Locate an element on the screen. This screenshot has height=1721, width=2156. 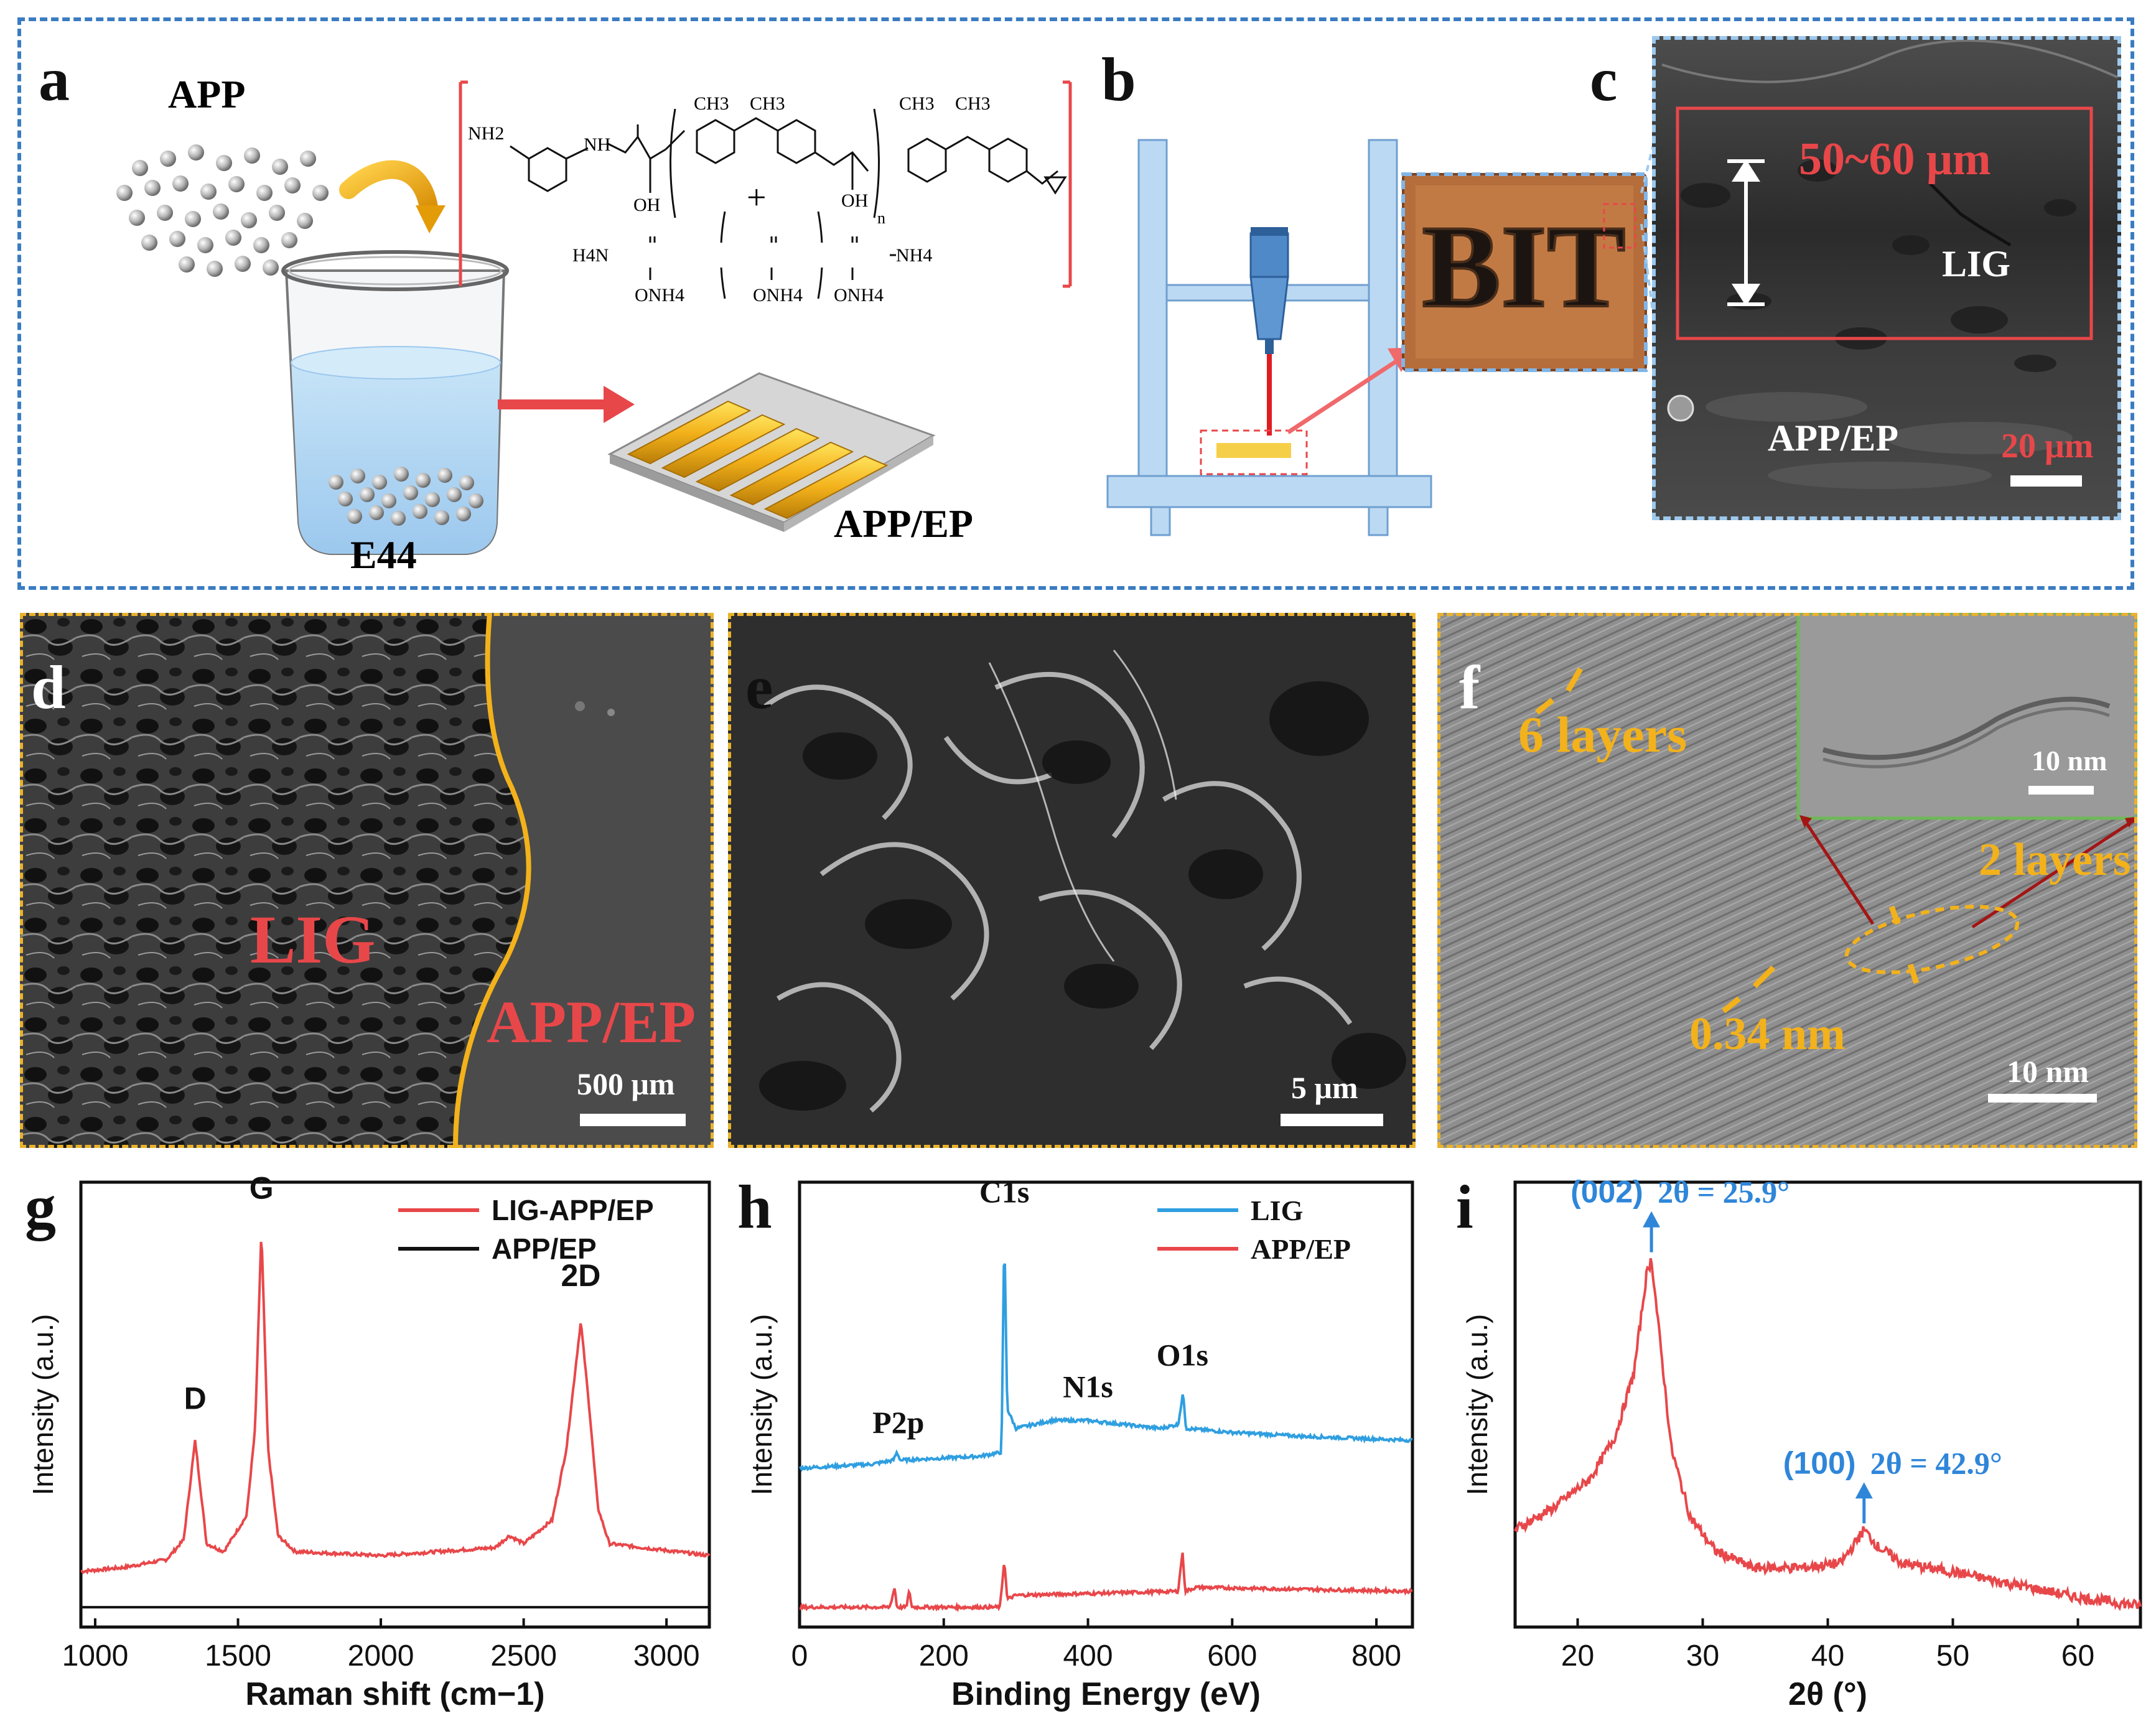
x-tick-label-g: 1000 is located at coordinates (95, 1655).